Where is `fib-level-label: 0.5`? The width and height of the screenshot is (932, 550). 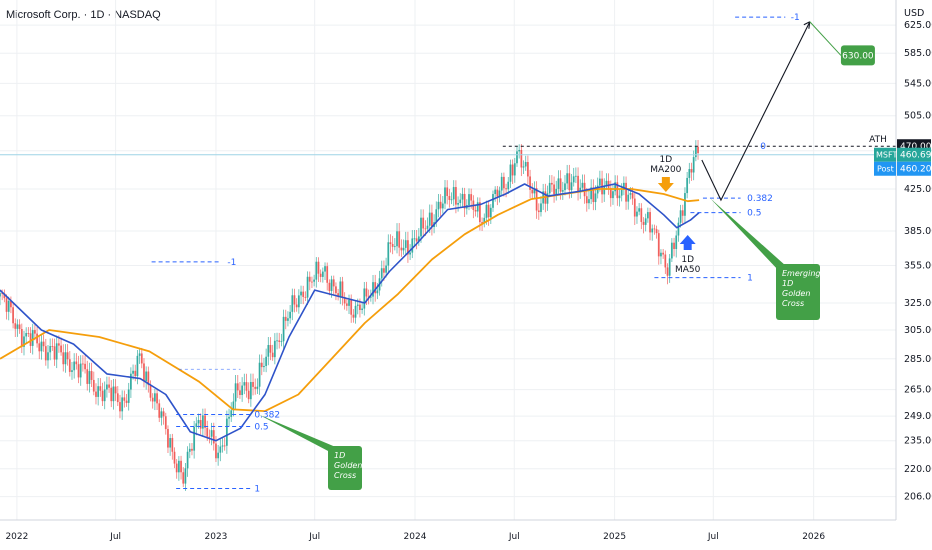
fib-level-label: 0.5 is located at coordinates (261, 428).